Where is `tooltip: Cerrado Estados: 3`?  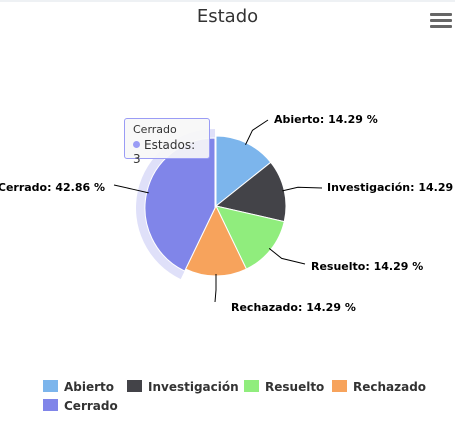 tooltip: Cerrado Estados: 3 is located at coordinates (167, 142).